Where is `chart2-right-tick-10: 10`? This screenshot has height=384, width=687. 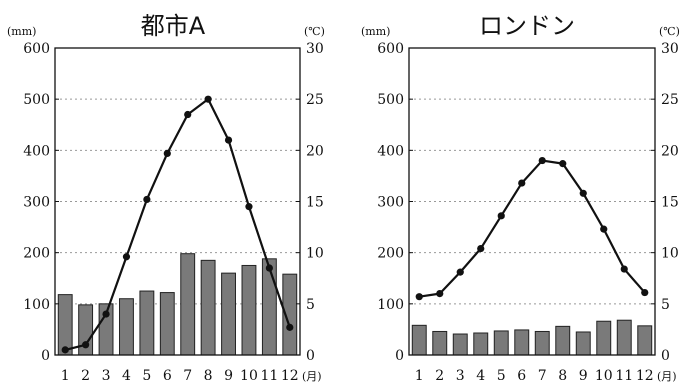
chart2-right-tick-10: 10 is located at coordinates (670, 254).